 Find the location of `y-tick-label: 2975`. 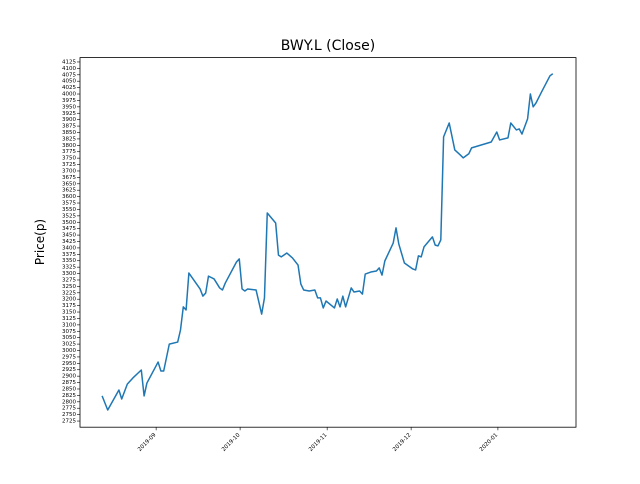

y-tick-label: 2975 is located at coordinates (69, 357).